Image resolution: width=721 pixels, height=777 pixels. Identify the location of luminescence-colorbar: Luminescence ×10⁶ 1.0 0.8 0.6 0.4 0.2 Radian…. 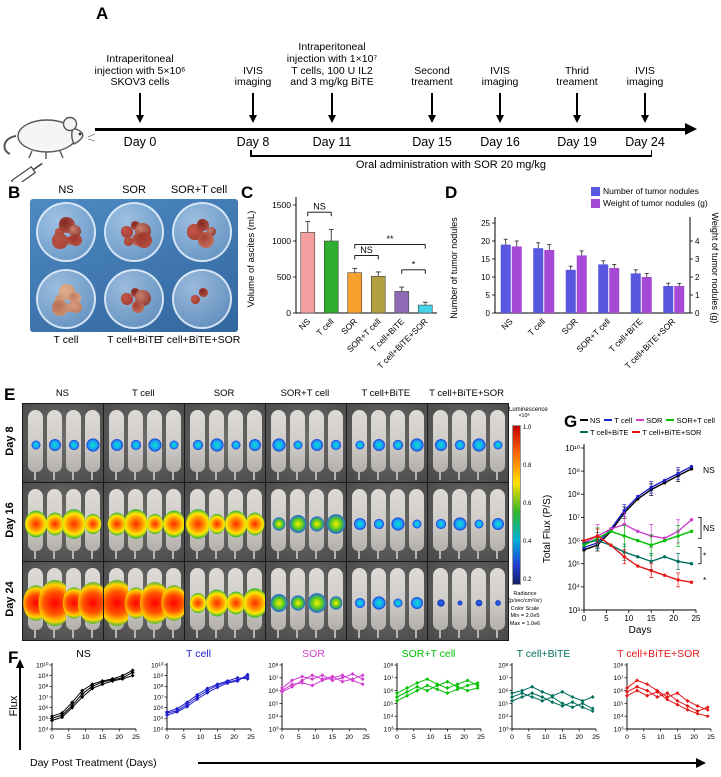
(528, 526).